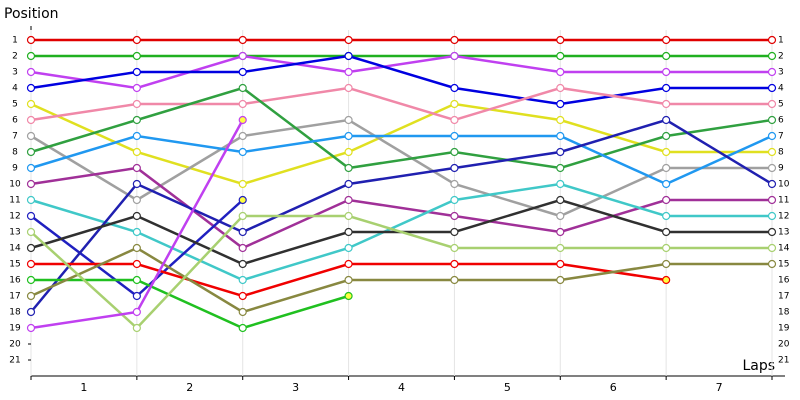 The image size is (800, 400). I want to click on y-tick-label-right: 10, so click(784, 185).